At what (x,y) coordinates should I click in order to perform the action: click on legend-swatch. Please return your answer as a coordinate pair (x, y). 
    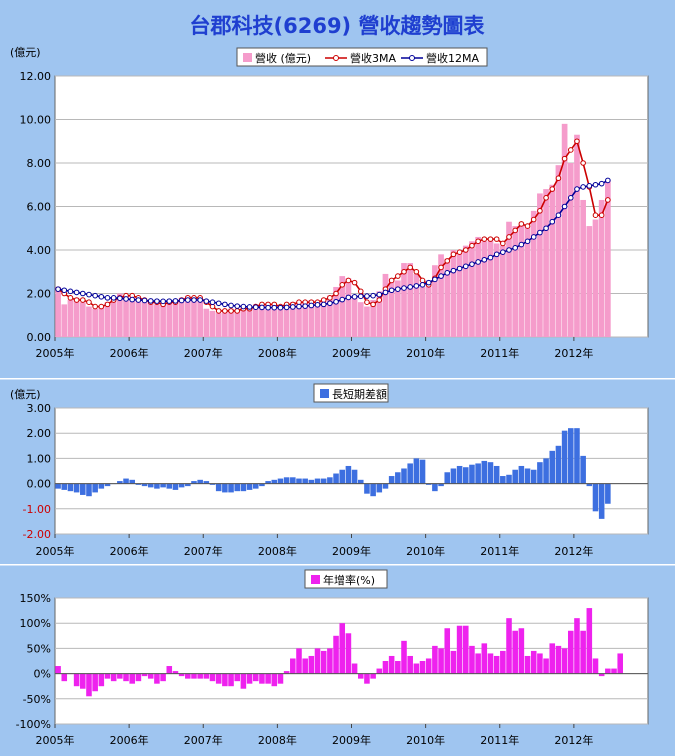
    Looking at the image, I should click on (247, 57).